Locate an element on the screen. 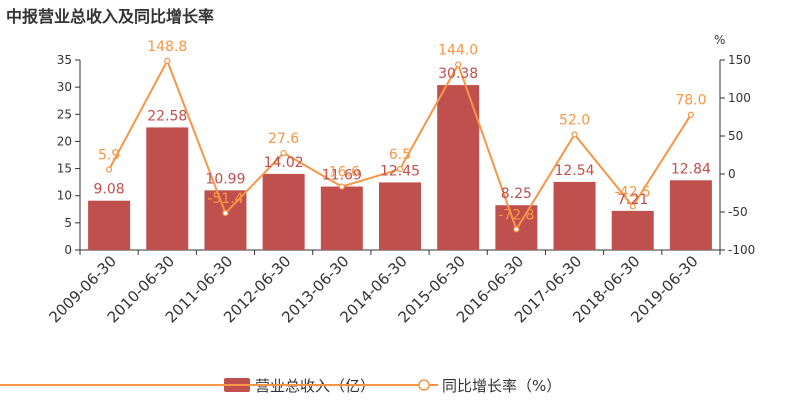  bar-value-label: 11.69 is located at coordinates (342, 176).